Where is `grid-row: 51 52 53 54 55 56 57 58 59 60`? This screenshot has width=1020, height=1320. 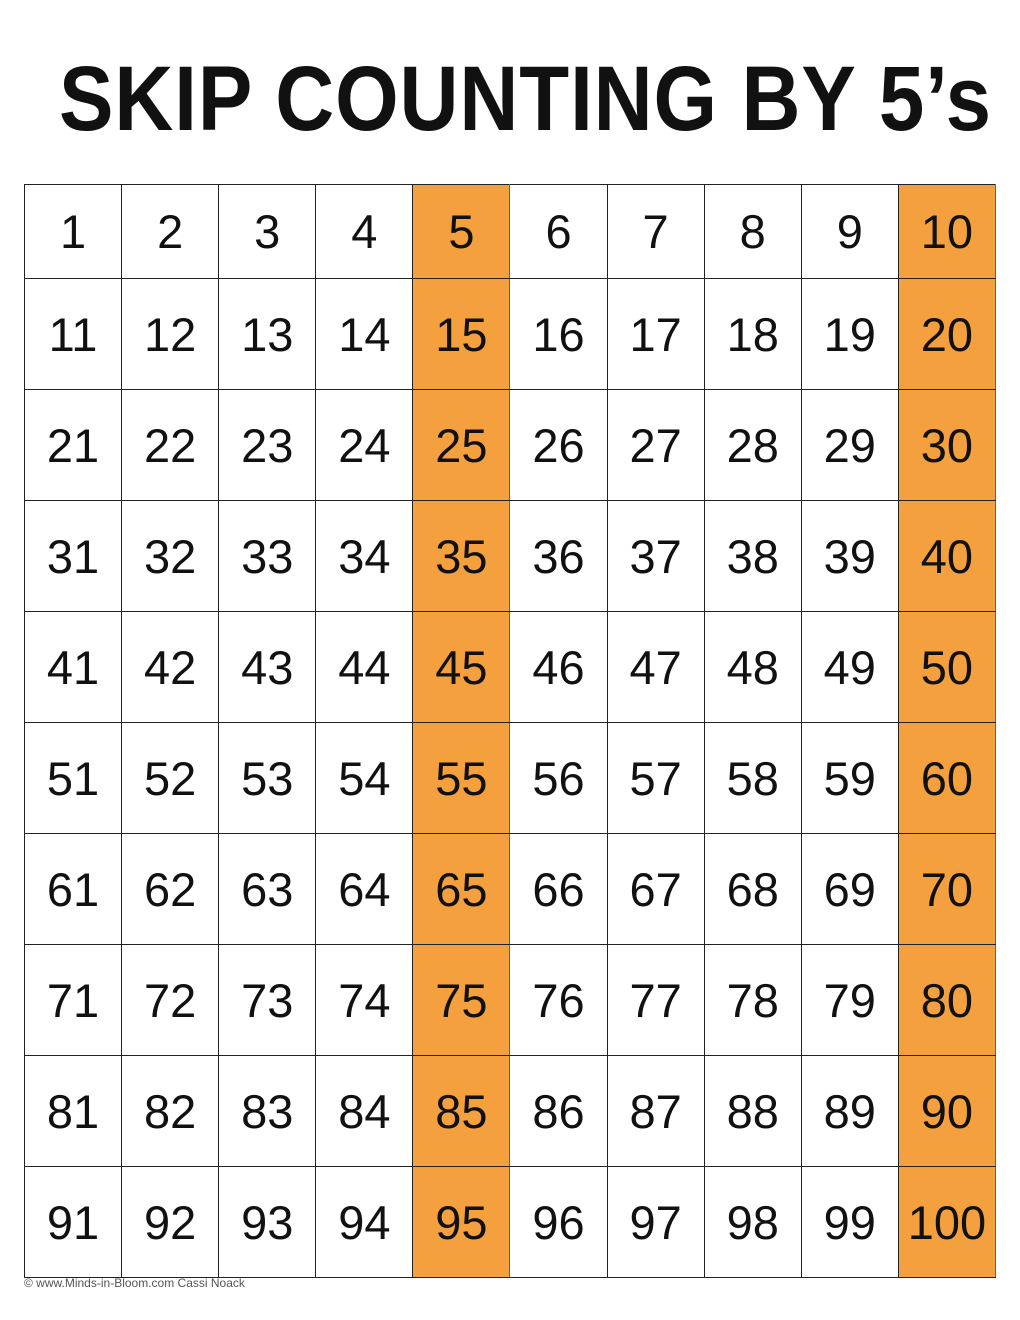 grid-row: 51 52 53 54 55 56 57 58 59 60 is located at coordinates (510, 778).